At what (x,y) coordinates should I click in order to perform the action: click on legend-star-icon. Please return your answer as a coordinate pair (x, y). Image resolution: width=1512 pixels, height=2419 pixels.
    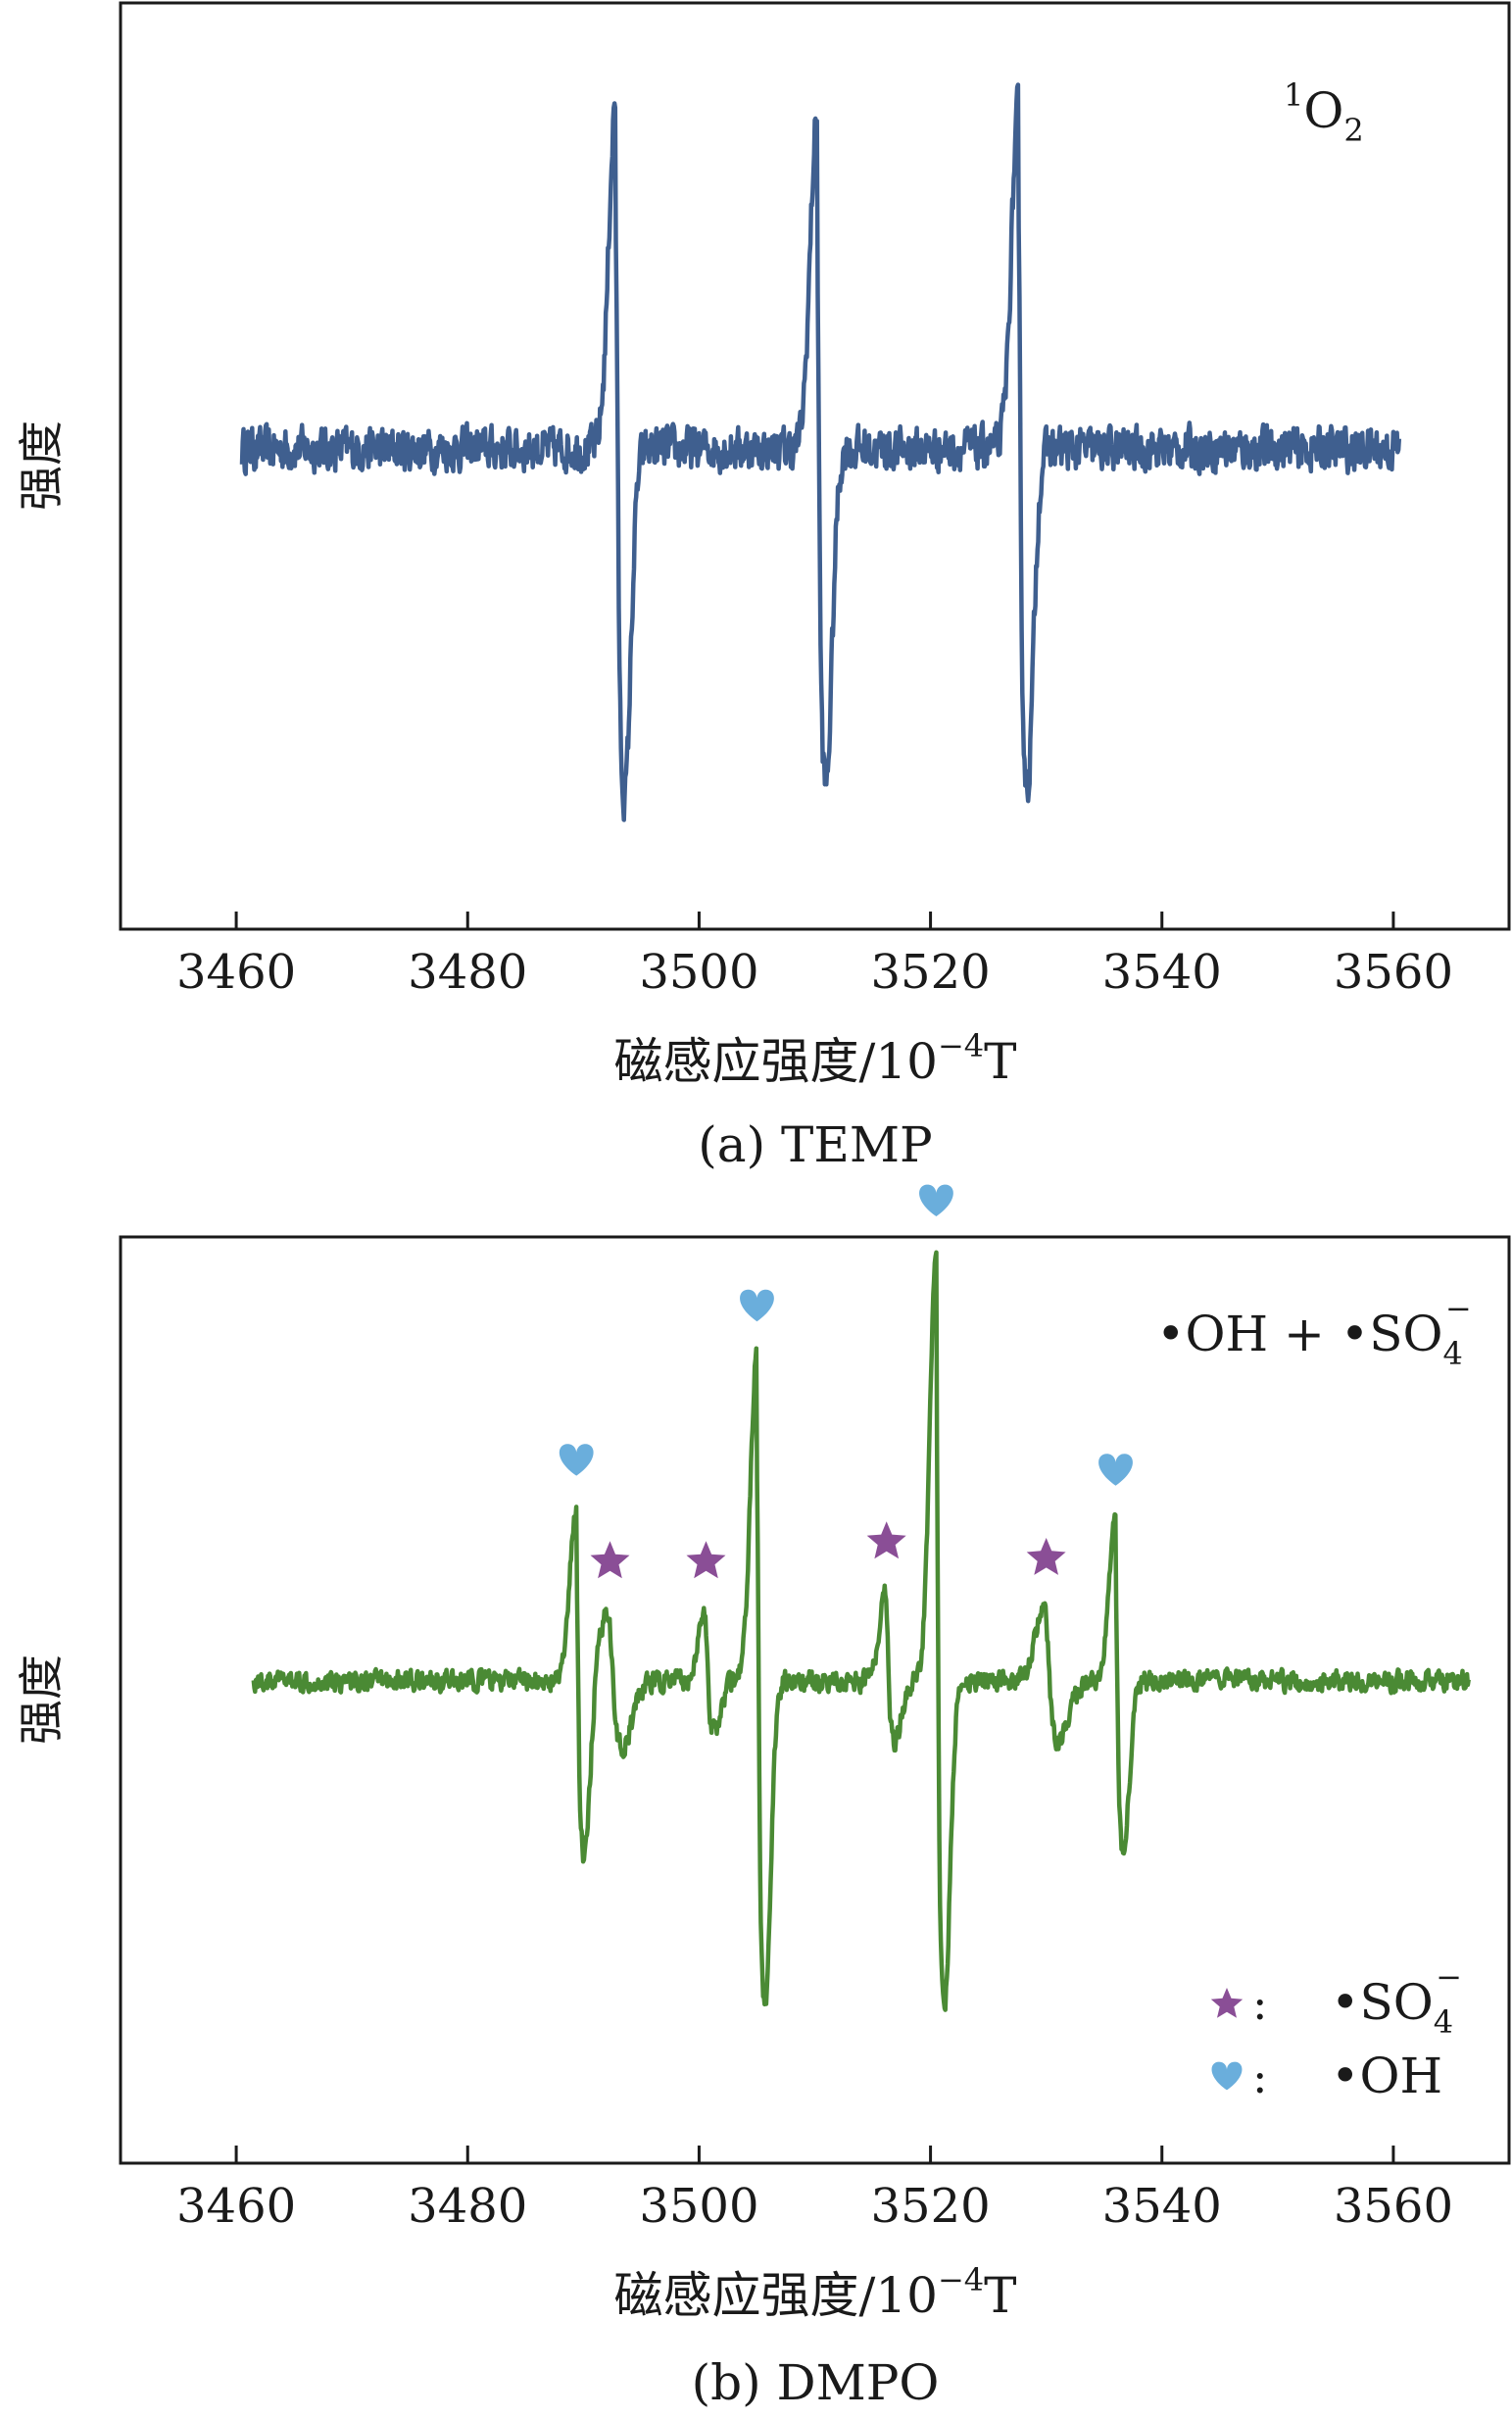
    Looking at the image, I should click on (1227, 2003).